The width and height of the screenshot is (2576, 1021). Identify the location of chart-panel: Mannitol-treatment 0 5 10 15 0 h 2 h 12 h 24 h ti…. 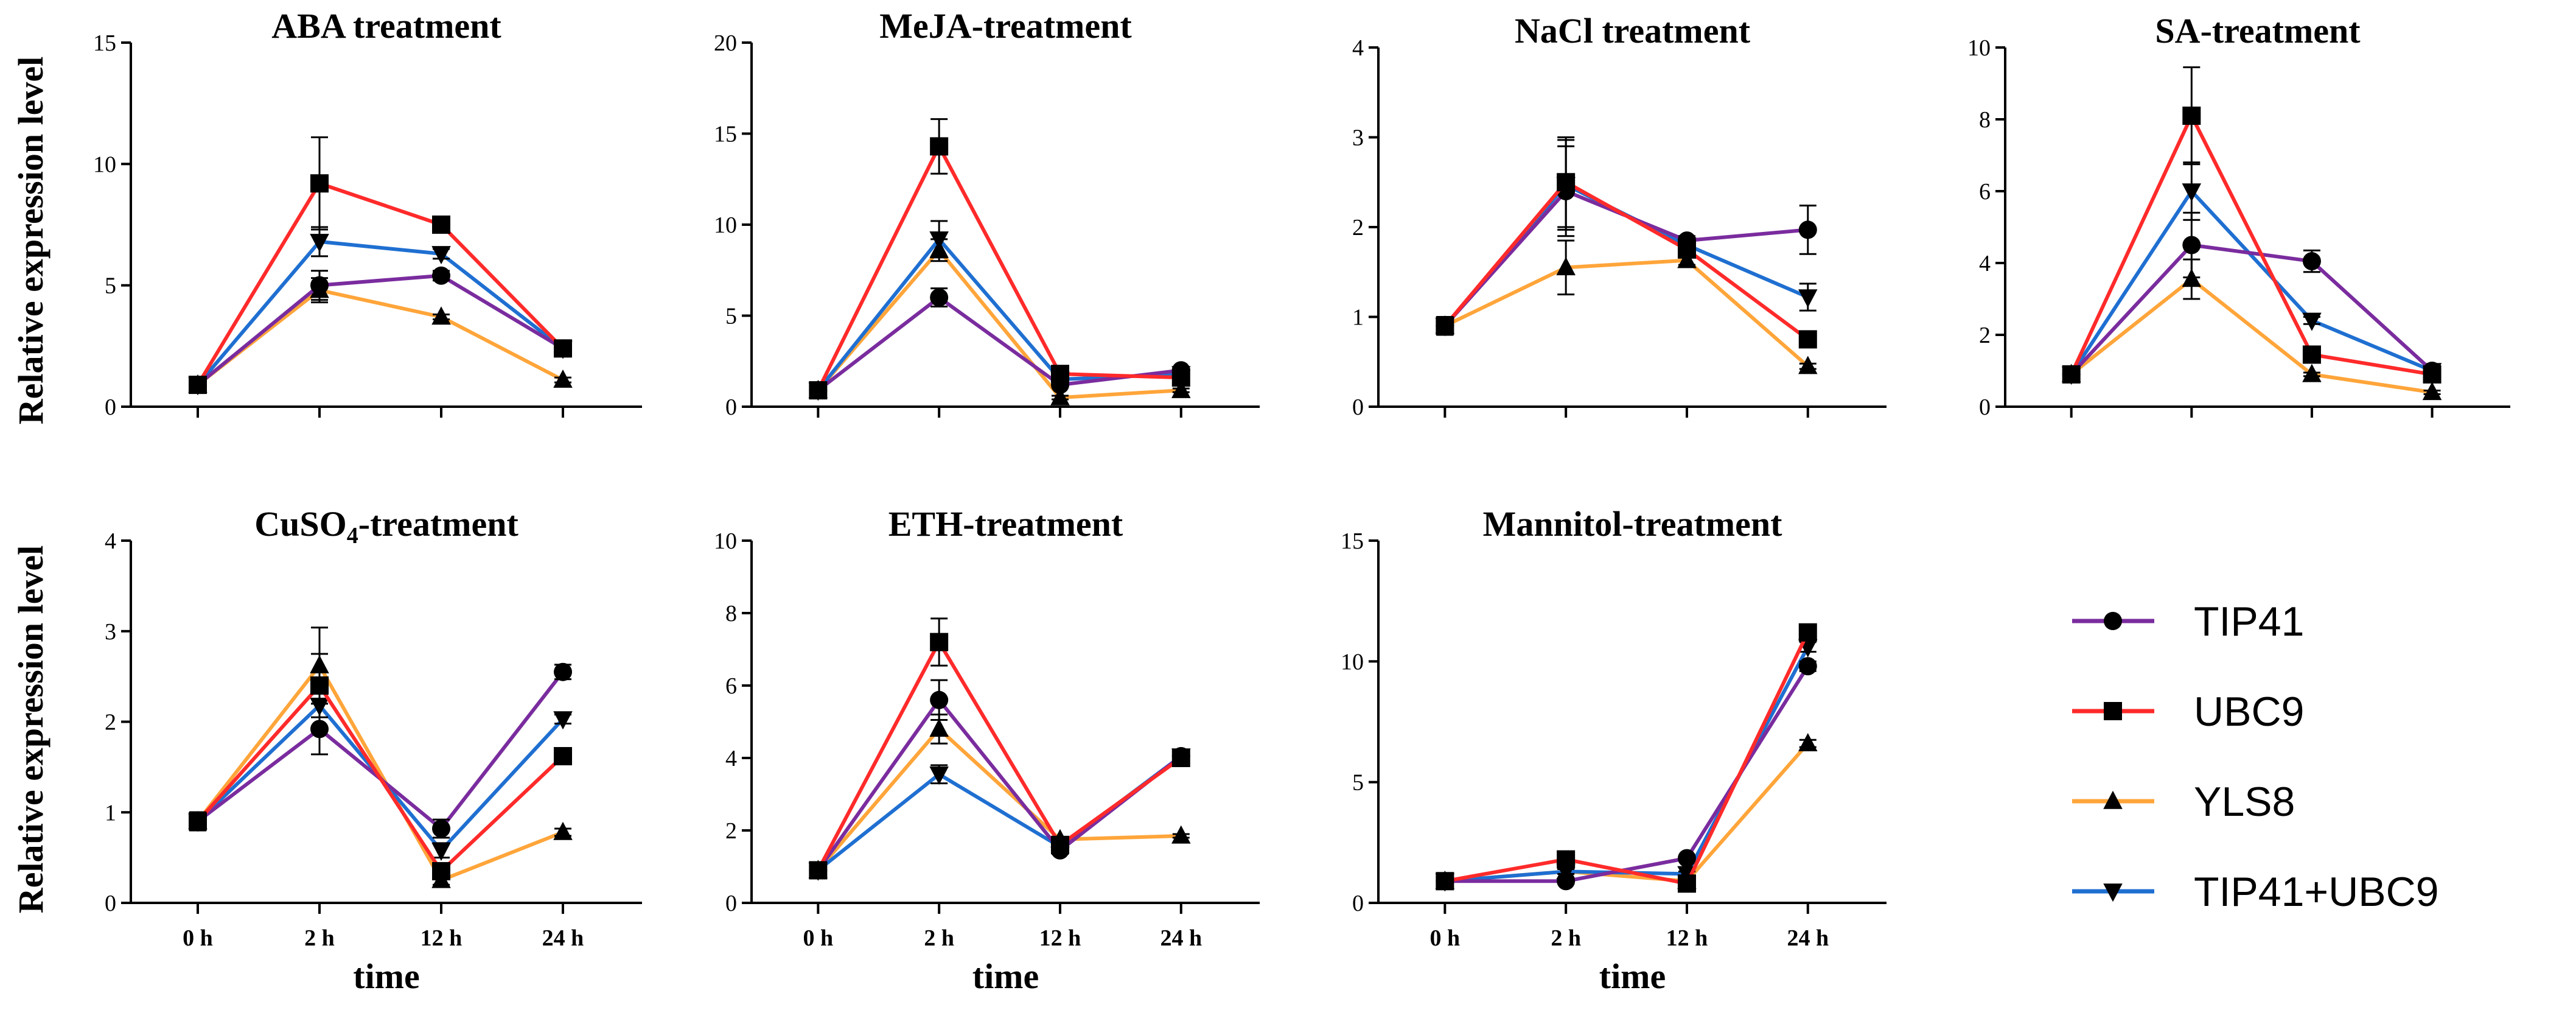
(1614, 750).